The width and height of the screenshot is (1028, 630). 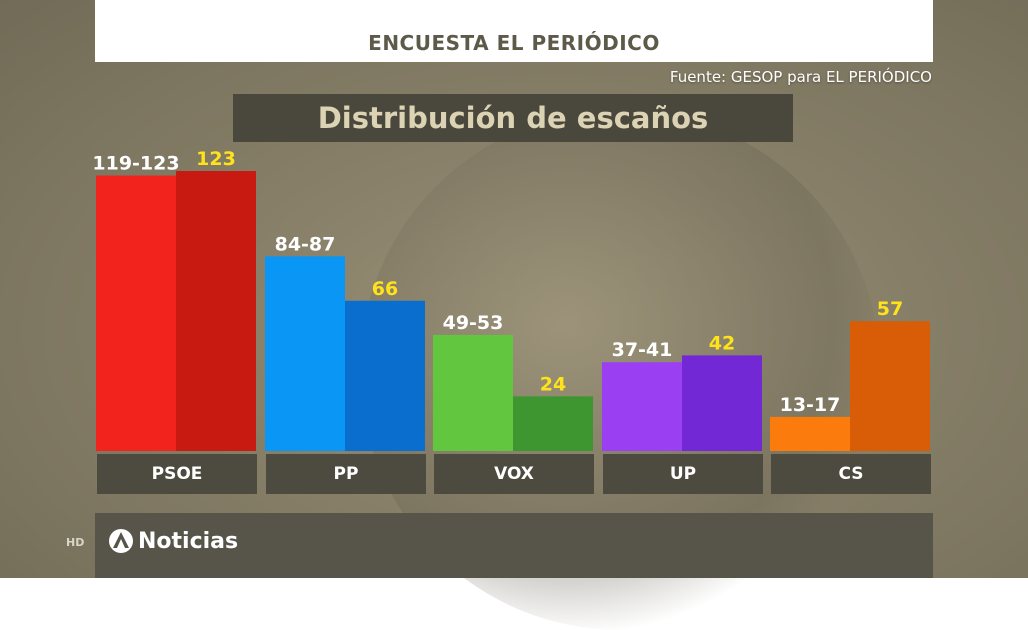 I want to click on category-label-up: UP, so click(x=683, y=474).